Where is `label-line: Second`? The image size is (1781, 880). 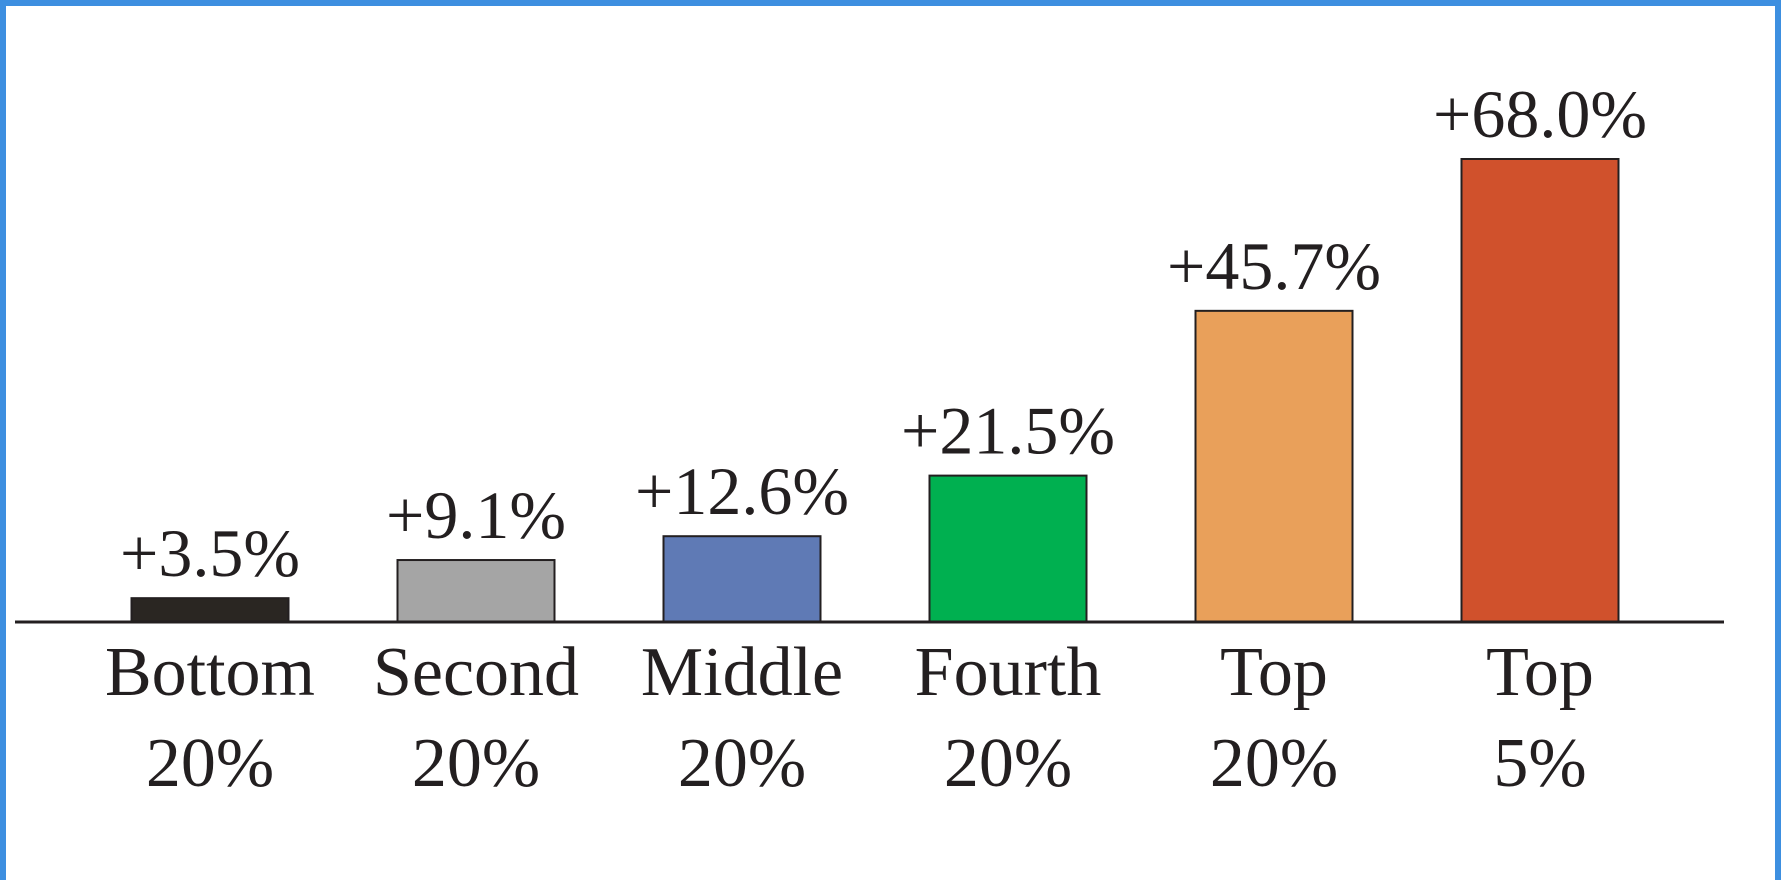
label-line: Second is located at coordinates (476, 672).